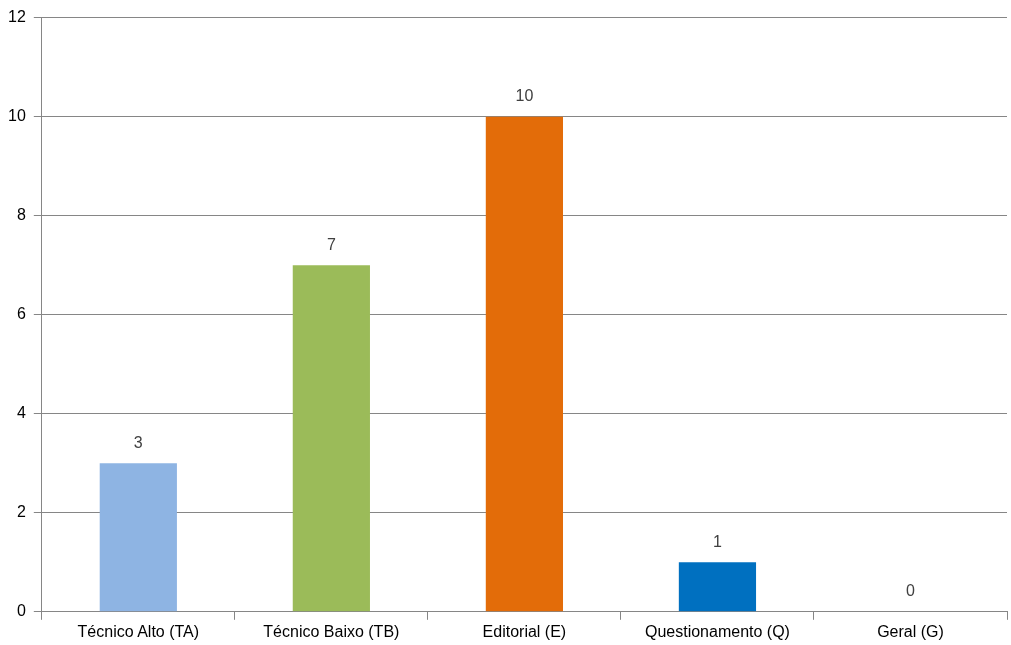 This screenshot has width=1011, height=645. I want to click on y-tick-label: 12, so click(17, 17).